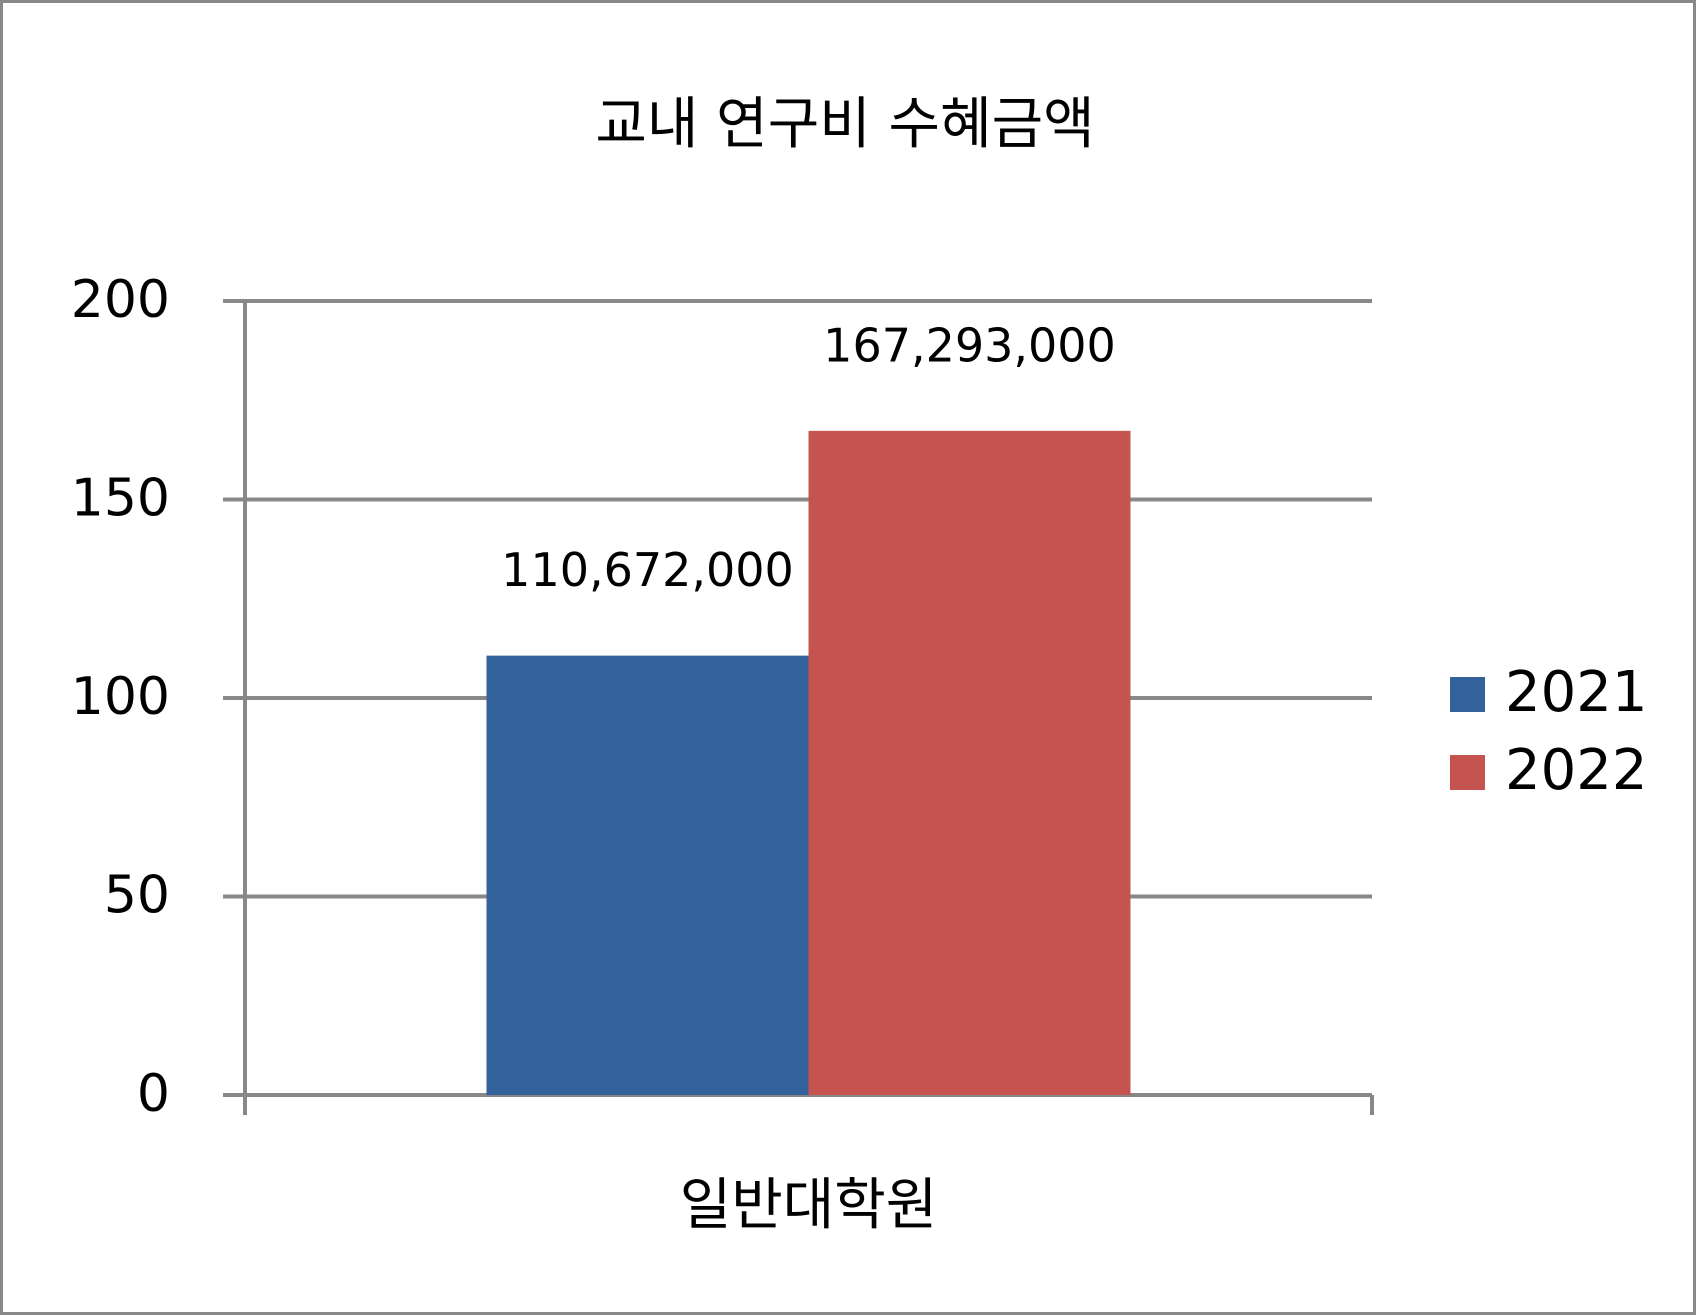 The height and width of the screenshot is (1315, 1696). What do you see at coordinates (153, 1094) in the screenshot?
I see `y-tick-label: 0` at bounding box center [153, 1094].